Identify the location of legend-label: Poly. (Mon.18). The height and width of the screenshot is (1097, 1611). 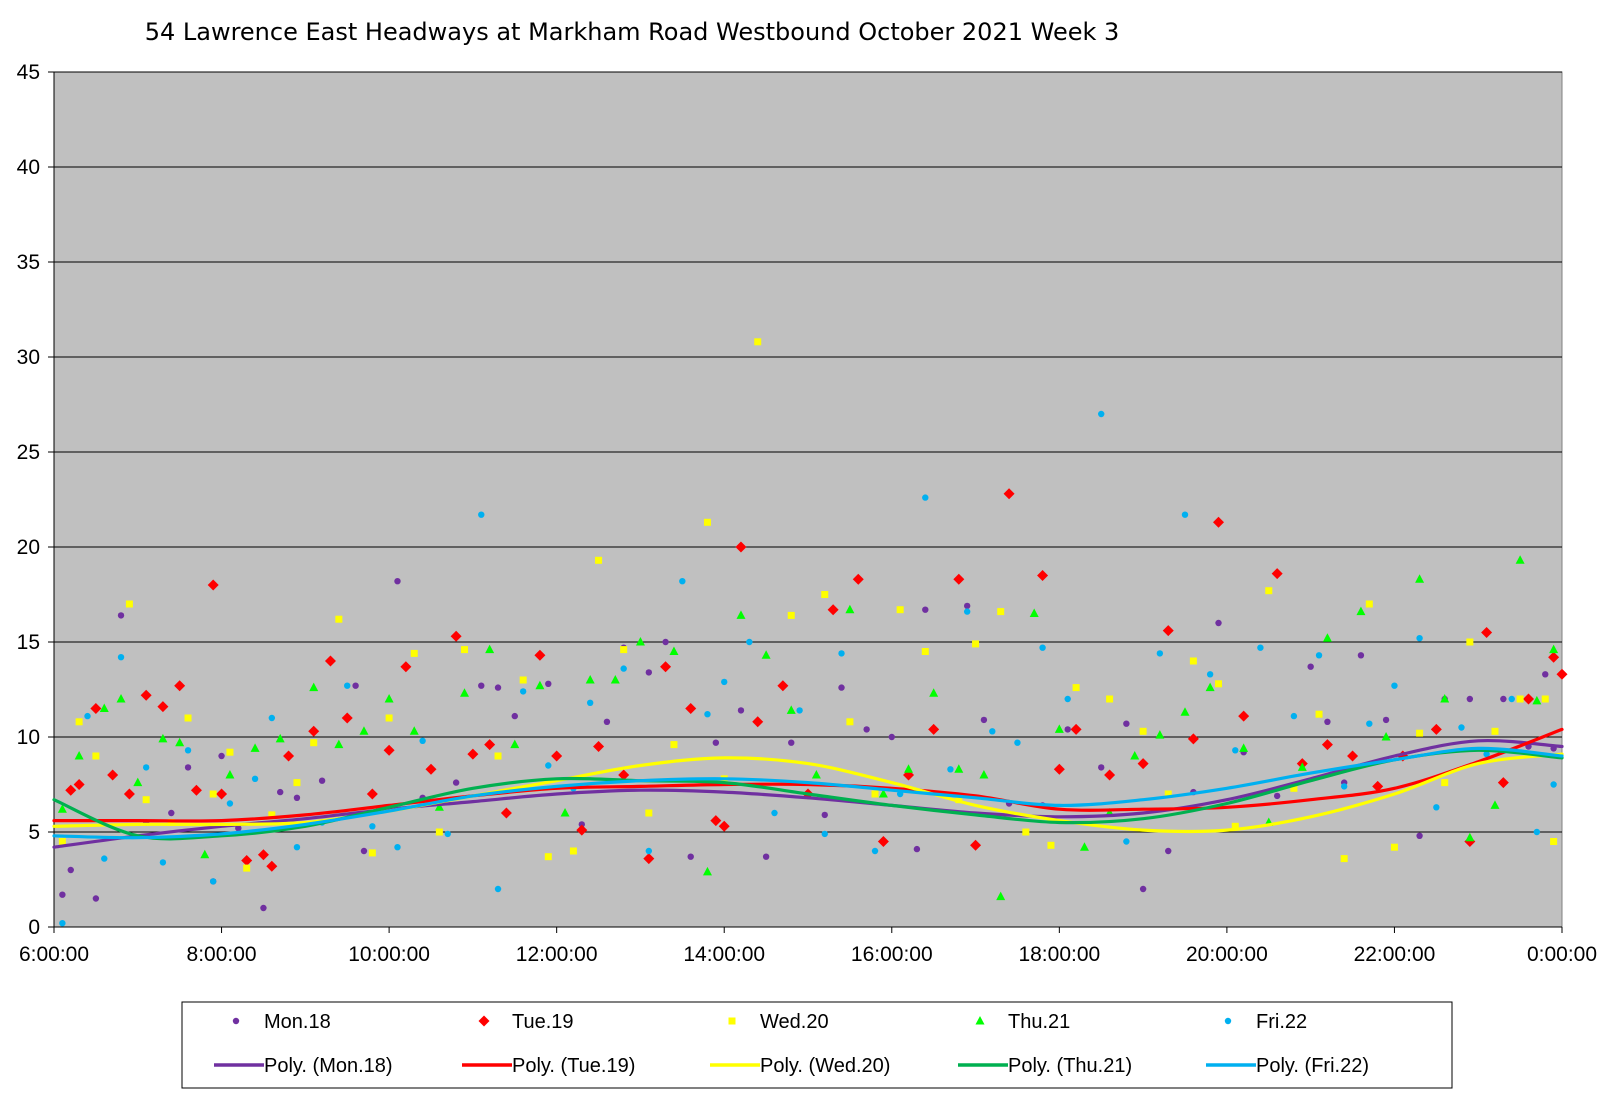
(328, 1066).